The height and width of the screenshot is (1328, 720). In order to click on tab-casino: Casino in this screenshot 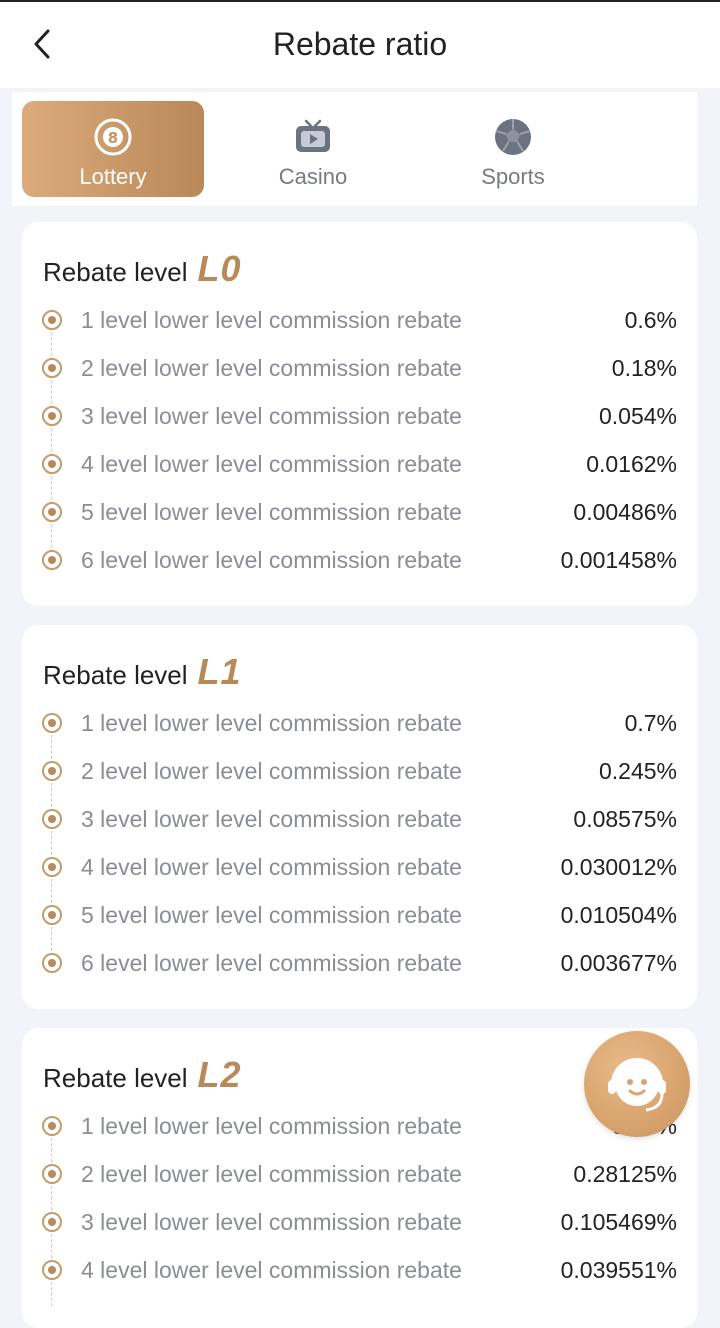, I will do `click(313, 149)`.